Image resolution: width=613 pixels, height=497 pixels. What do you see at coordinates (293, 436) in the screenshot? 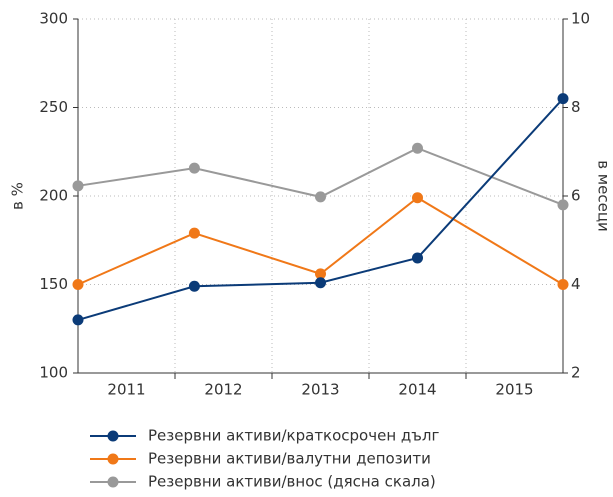
I see `legend-label: Резервни активи/краткосрочен дълг` at bounding box center [293, 436].